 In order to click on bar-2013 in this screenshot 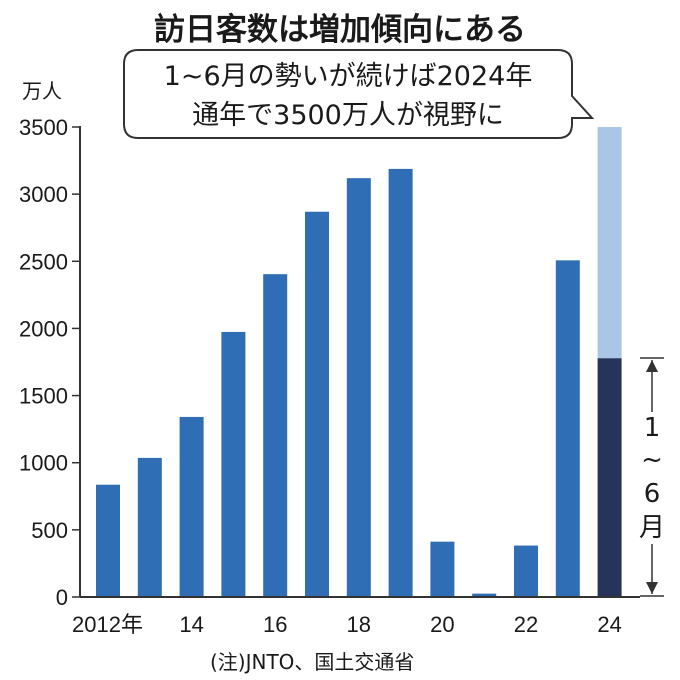, I will do `click(149, 527)`.